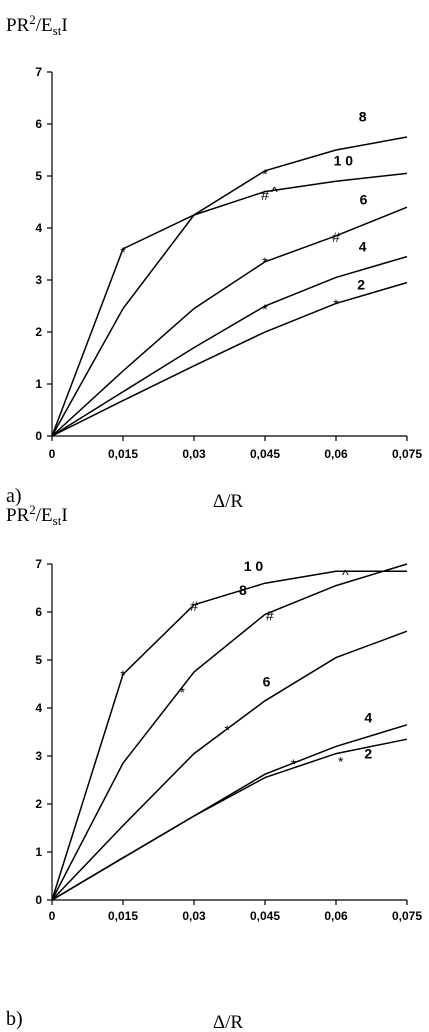  I want to click on panel-label: b), so click(14, 1019).